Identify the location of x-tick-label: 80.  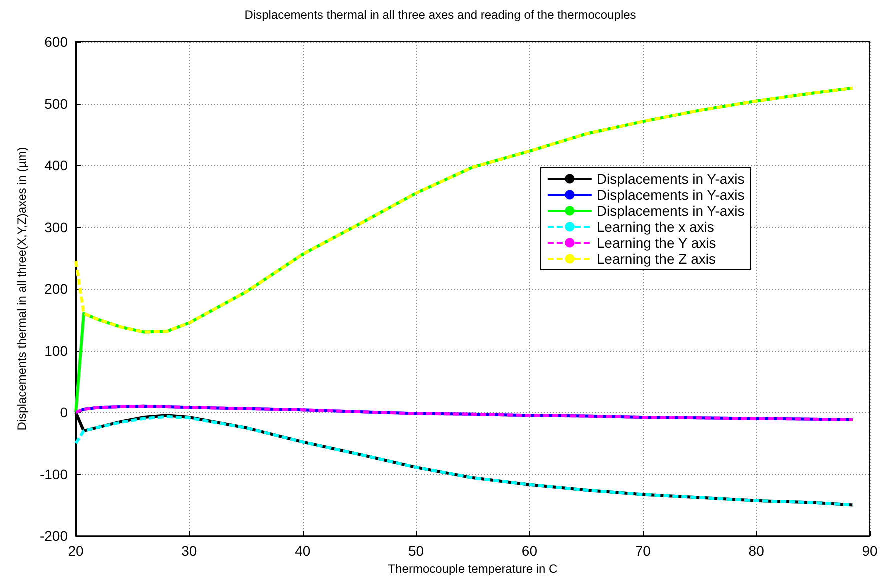
(756, 551).